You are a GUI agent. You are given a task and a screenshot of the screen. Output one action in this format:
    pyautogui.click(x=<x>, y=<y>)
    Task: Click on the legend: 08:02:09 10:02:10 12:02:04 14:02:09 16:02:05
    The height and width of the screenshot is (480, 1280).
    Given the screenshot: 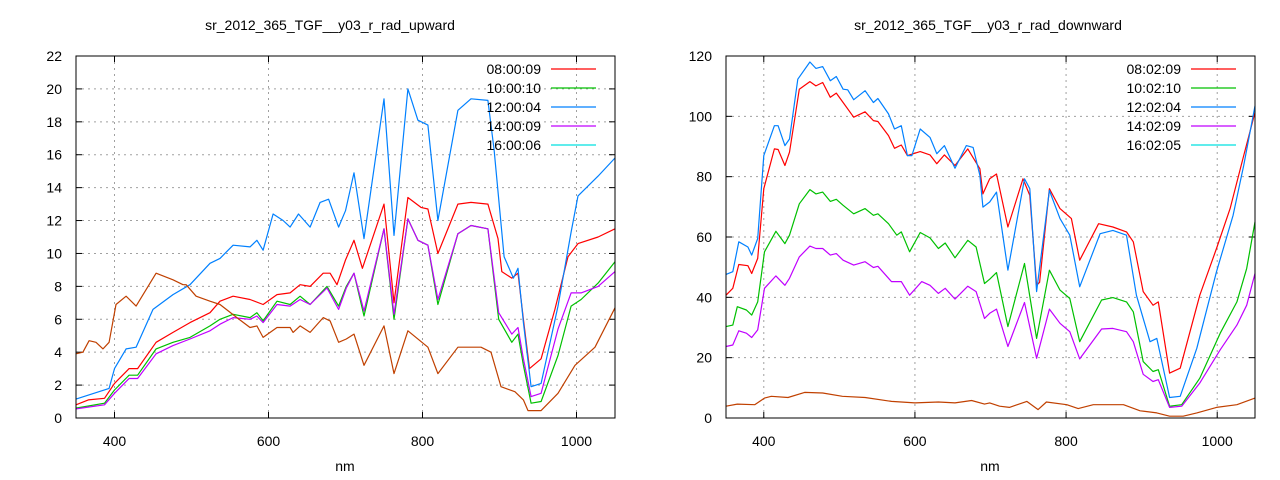 What is the action you would take?
    pyautogui.click(x=1181, y=107)
    